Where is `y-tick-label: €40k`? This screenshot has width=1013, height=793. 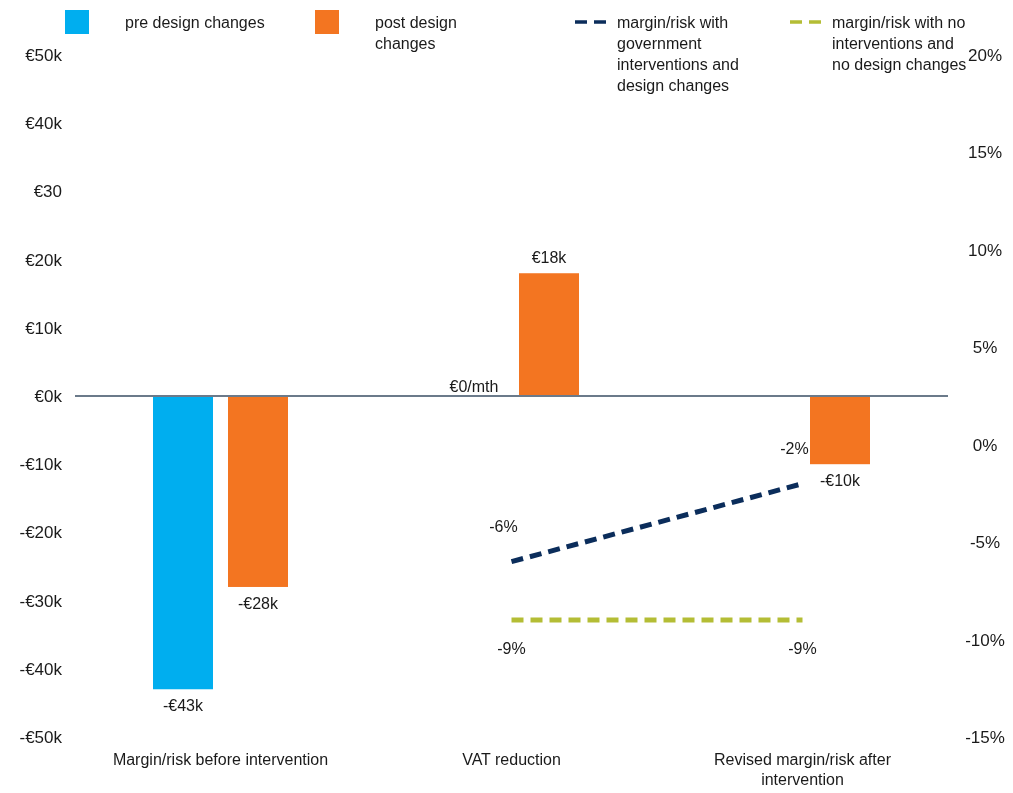 y-tick-label: €40k is located at coordinates (44, 124).